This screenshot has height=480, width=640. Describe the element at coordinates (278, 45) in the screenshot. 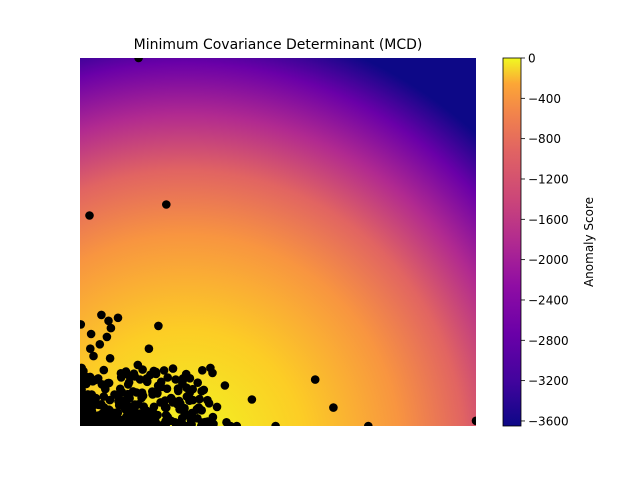

I see `chart-title: Minimum Covariance Determinant (MCD)` at that location.